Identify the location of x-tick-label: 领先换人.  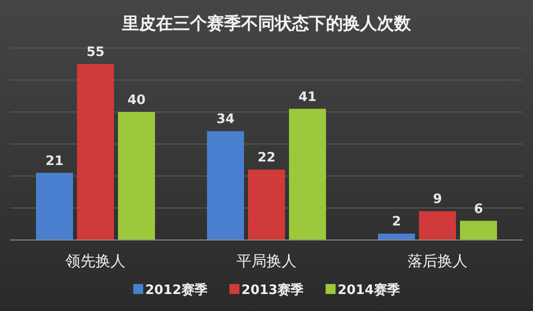
(96, 261).